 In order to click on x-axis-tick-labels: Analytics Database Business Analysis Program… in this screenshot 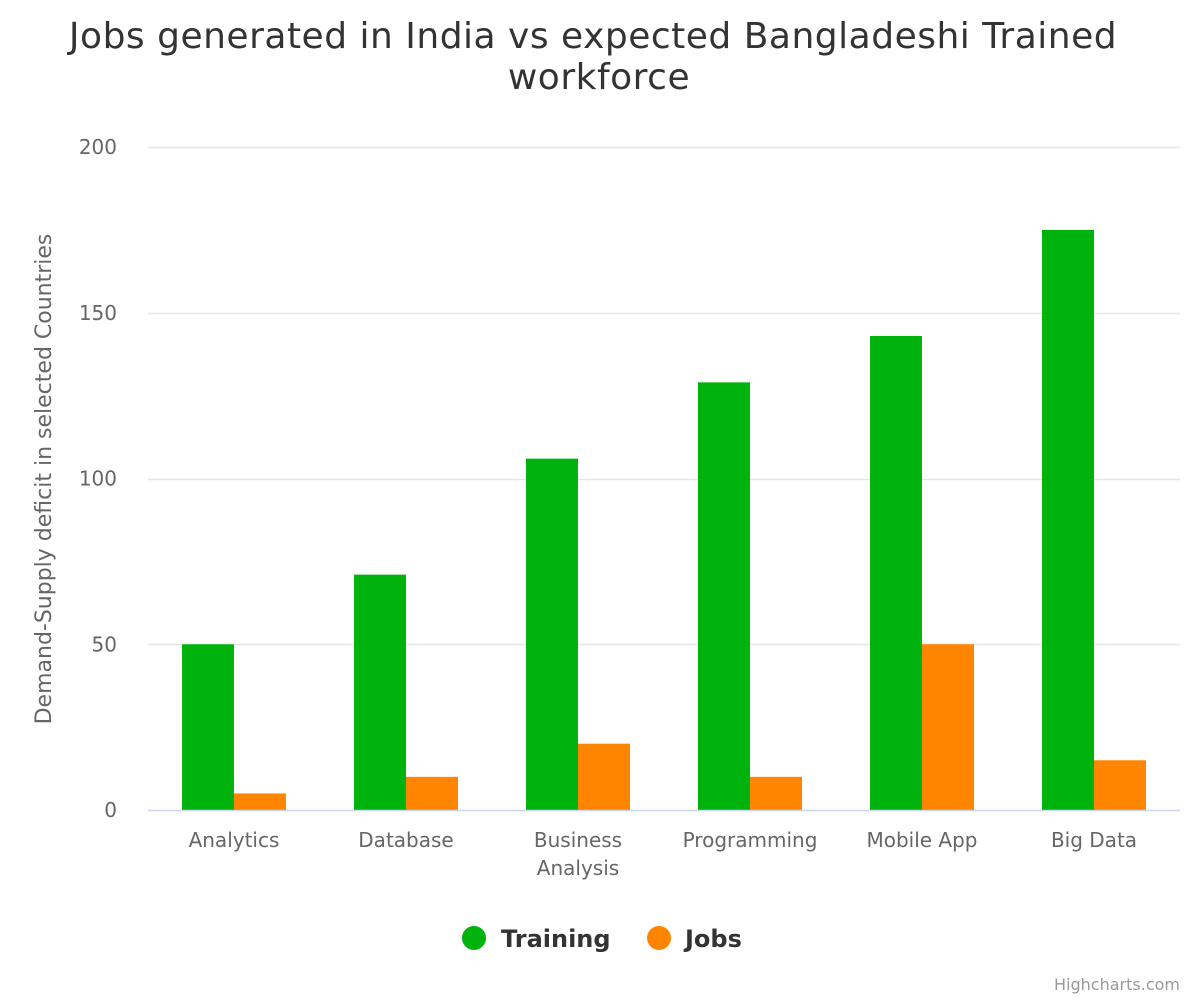, I will do `click(663, 854)`.